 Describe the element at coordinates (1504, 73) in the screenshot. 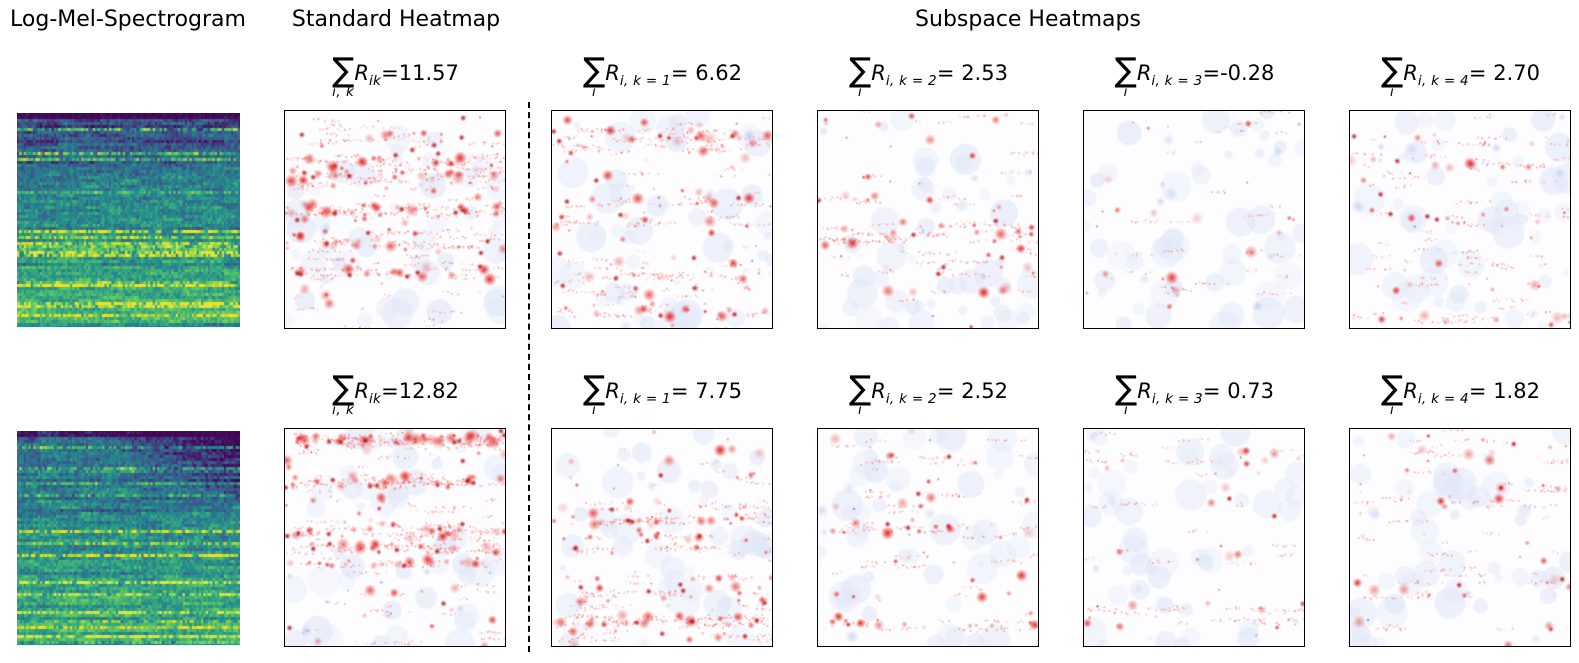

I see `equation-value: = 2.70` at that location.